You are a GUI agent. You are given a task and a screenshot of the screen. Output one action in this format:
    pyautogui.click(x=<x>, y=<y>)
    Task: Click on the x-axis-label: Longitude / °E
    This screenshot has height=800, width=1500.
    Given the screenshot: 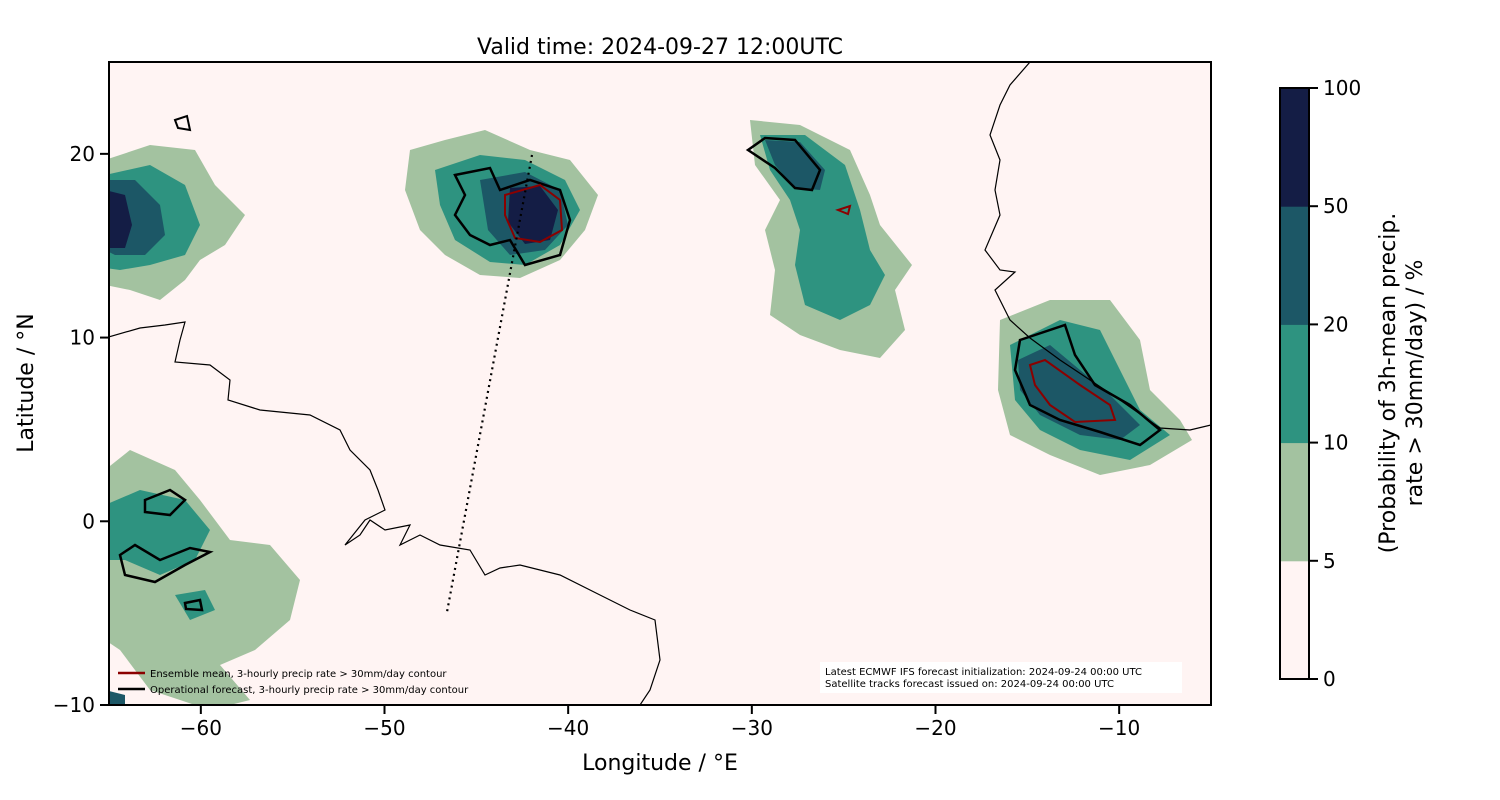 What is the action you would take?
    pyautogui.click(x=660, y=763)
    